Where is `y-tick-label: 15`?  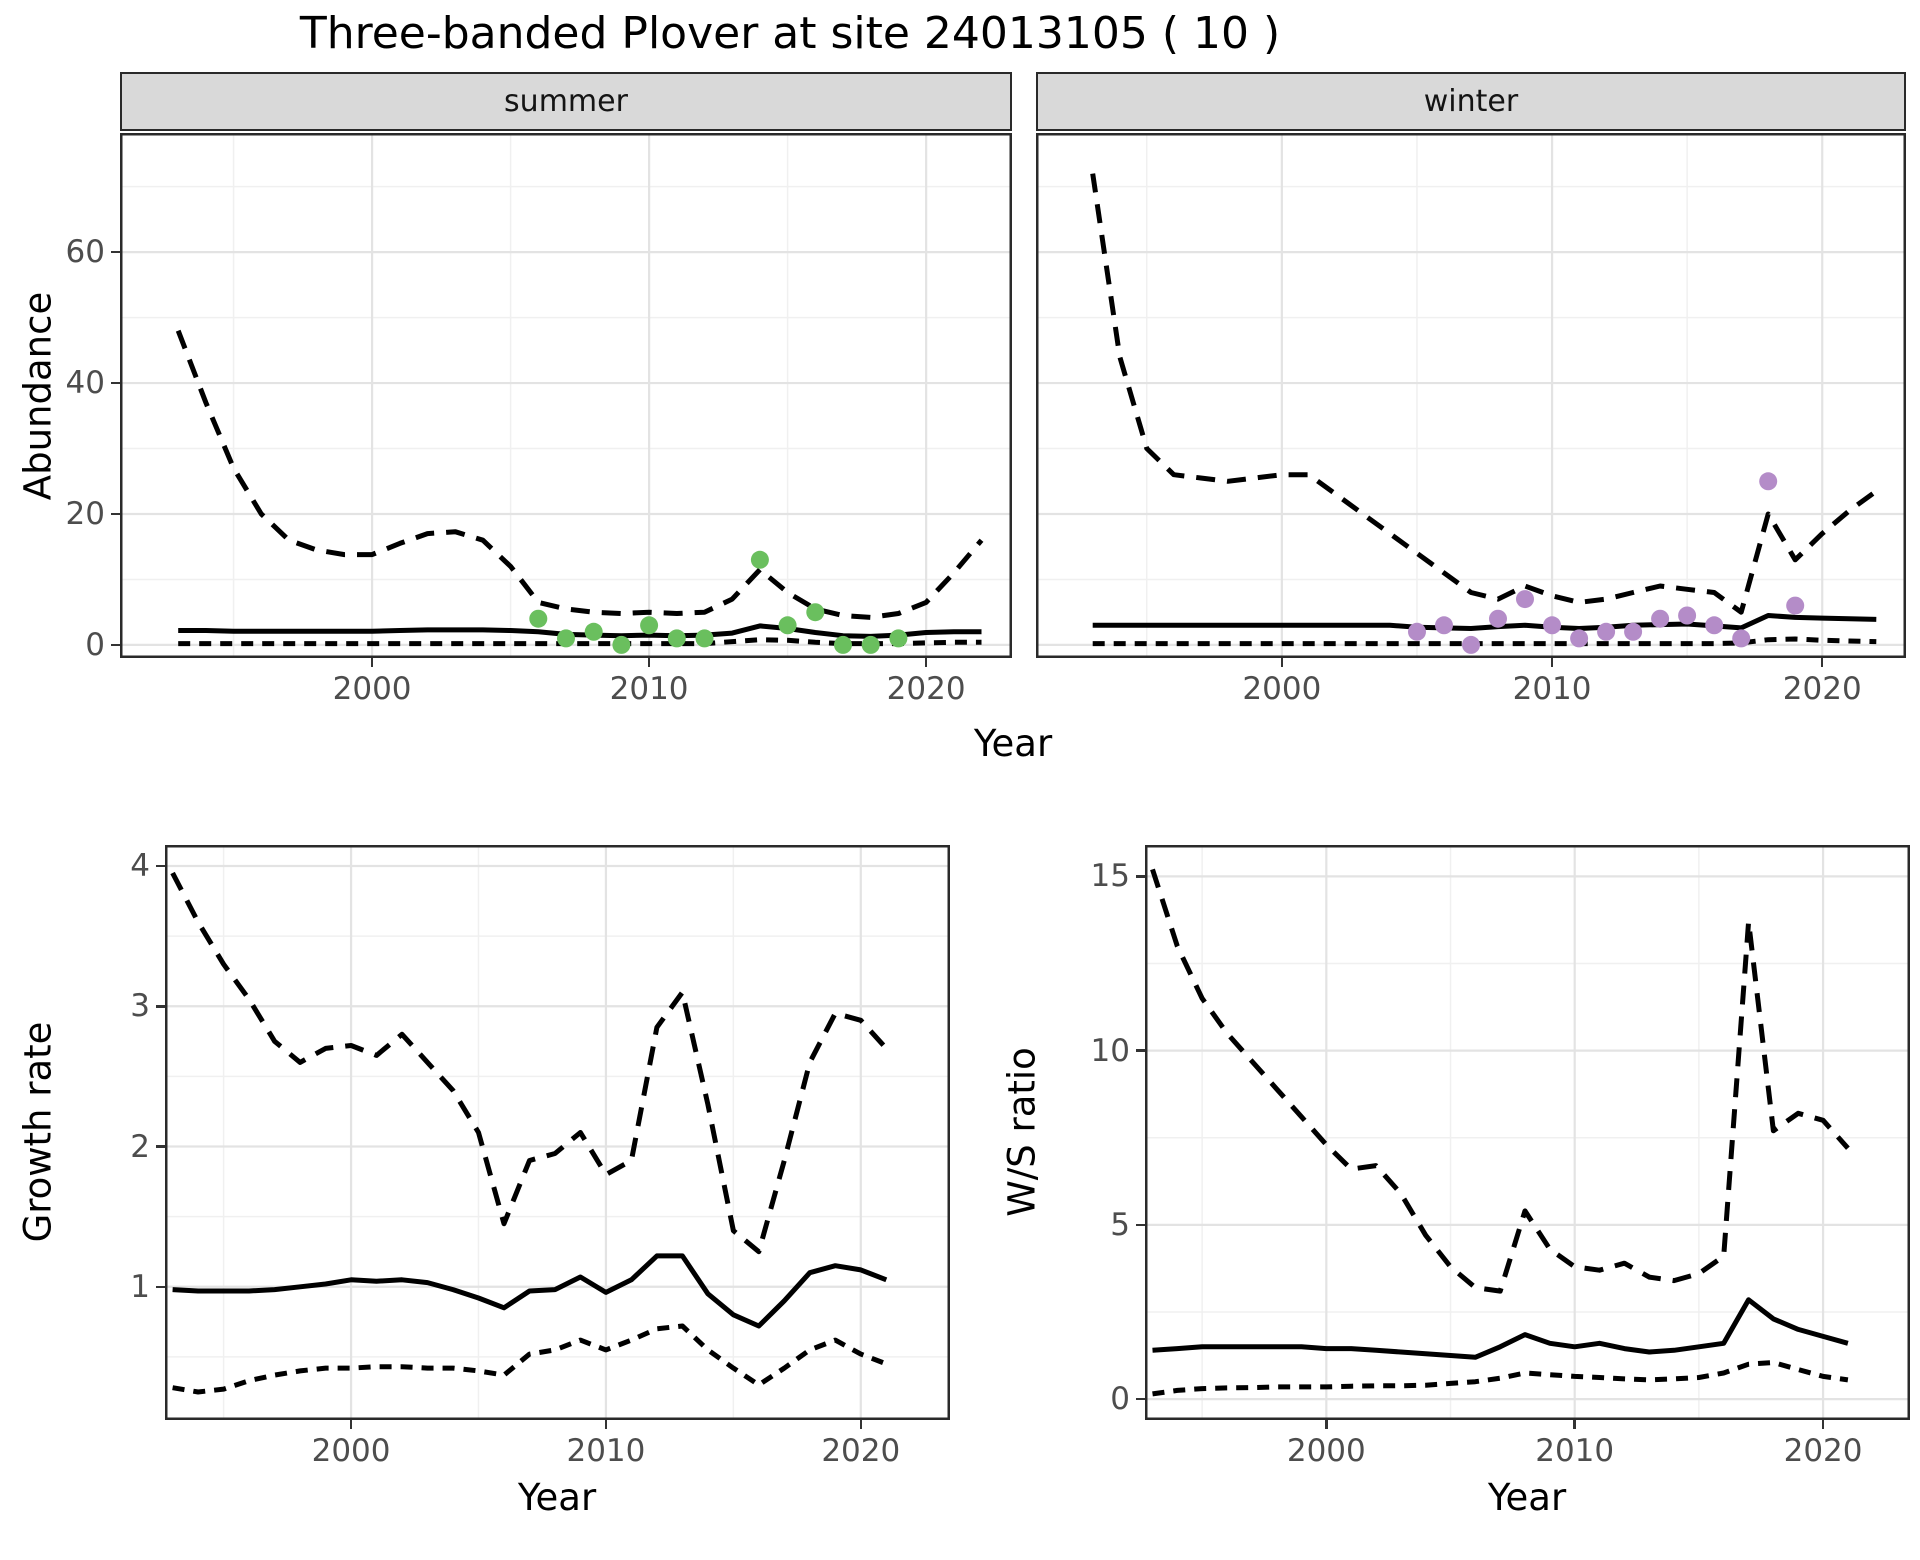 y-tick-label: 15 is located at coordinates (1110, 876).